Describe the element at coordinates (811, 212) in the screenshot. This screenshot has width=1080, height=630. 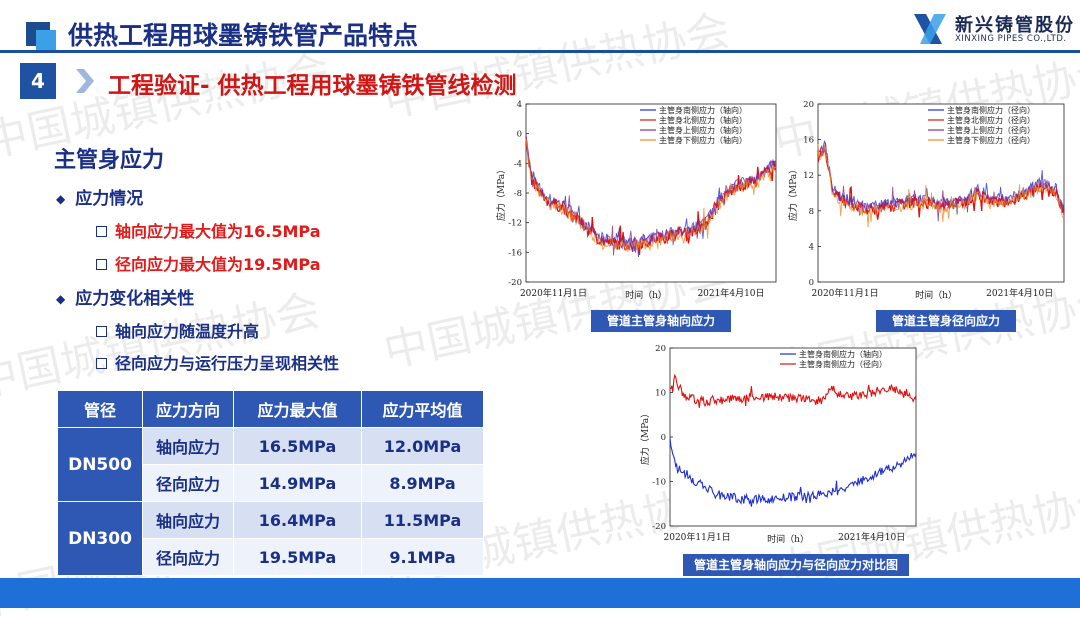
I see `y-tick-label: 8` at that location.